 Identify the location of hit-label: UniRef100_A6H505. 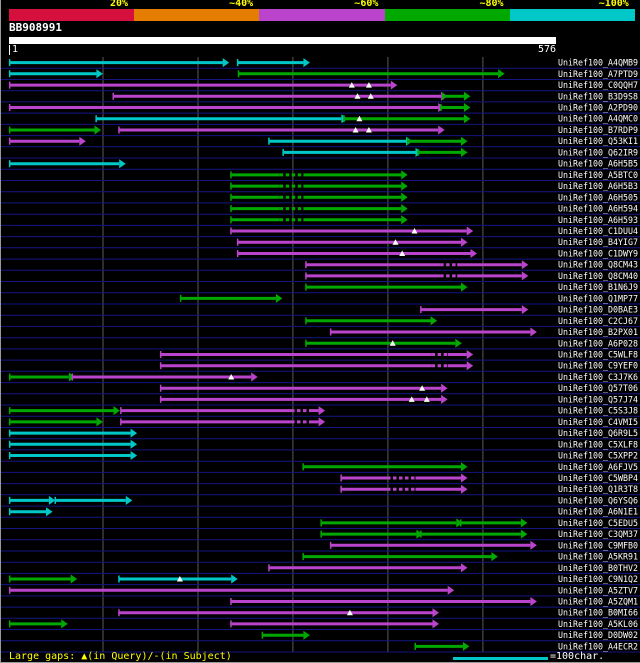
(598, 198).